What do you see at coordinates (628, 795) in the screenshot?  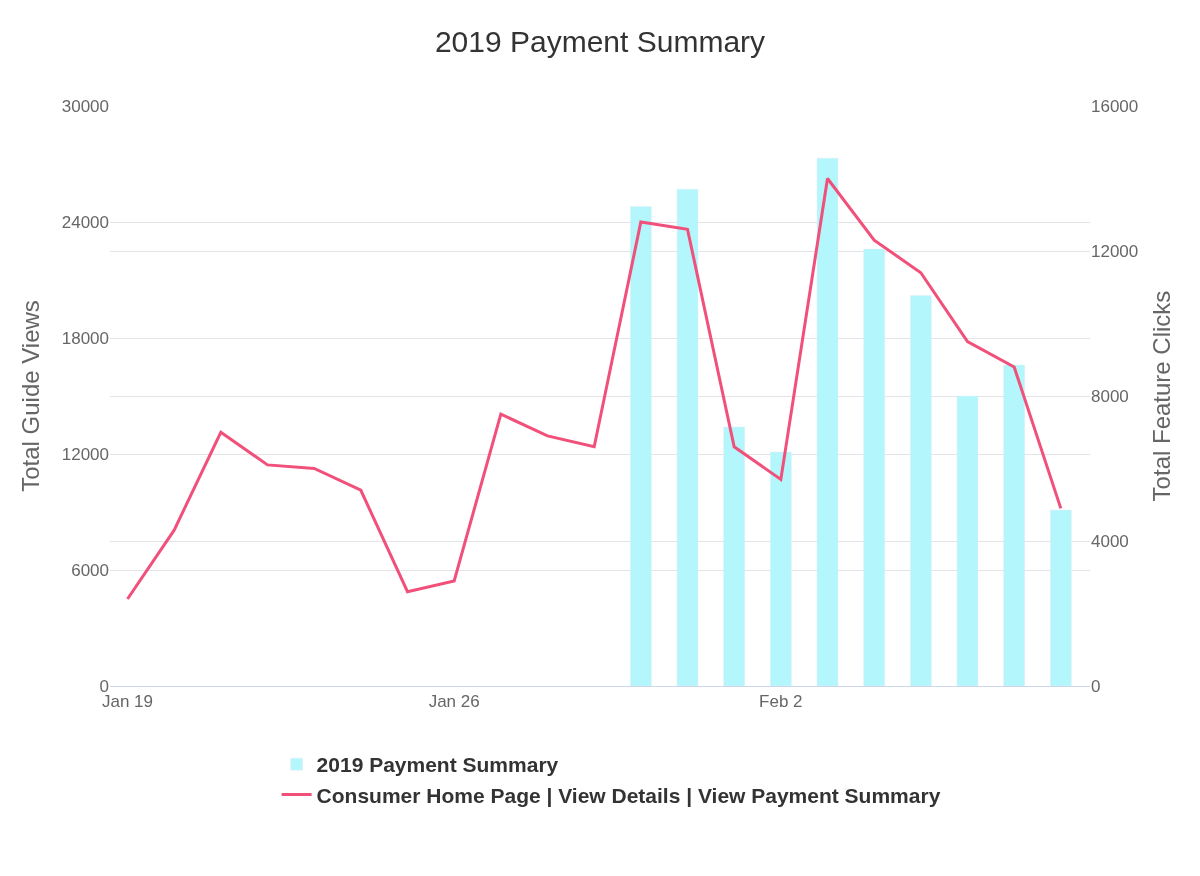 I see `legend-label: Consumer Home Page | View Details | View Payment Summary` at bounding box center [628, 795].